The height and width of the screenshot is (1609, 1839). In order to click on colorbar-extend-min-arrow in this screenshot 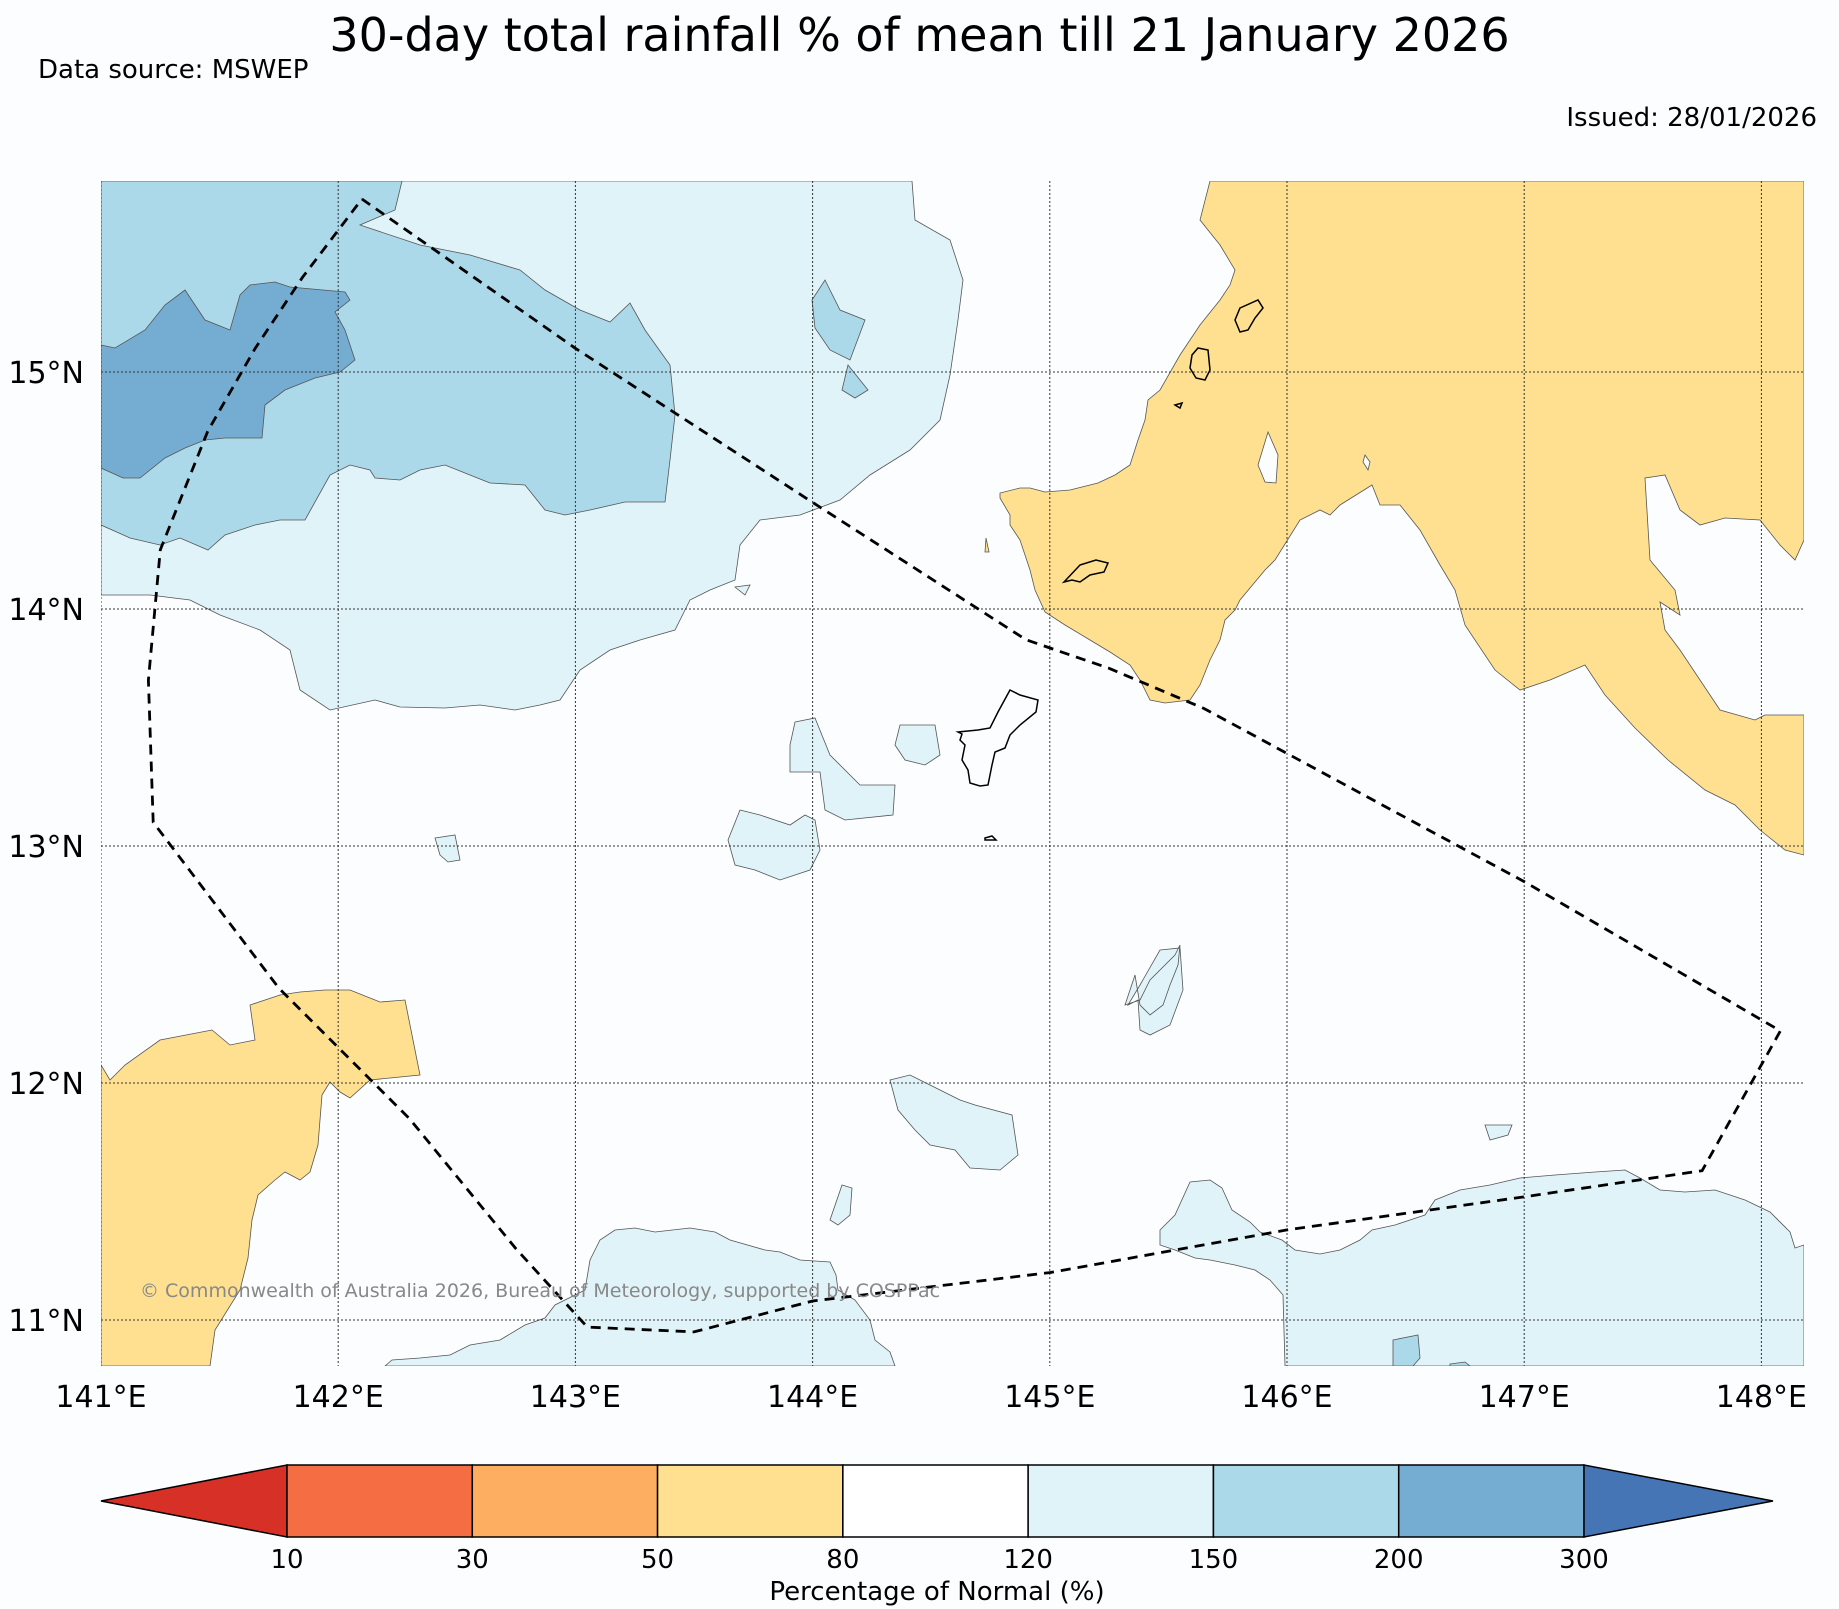, I will do `click(194, 1501)`.